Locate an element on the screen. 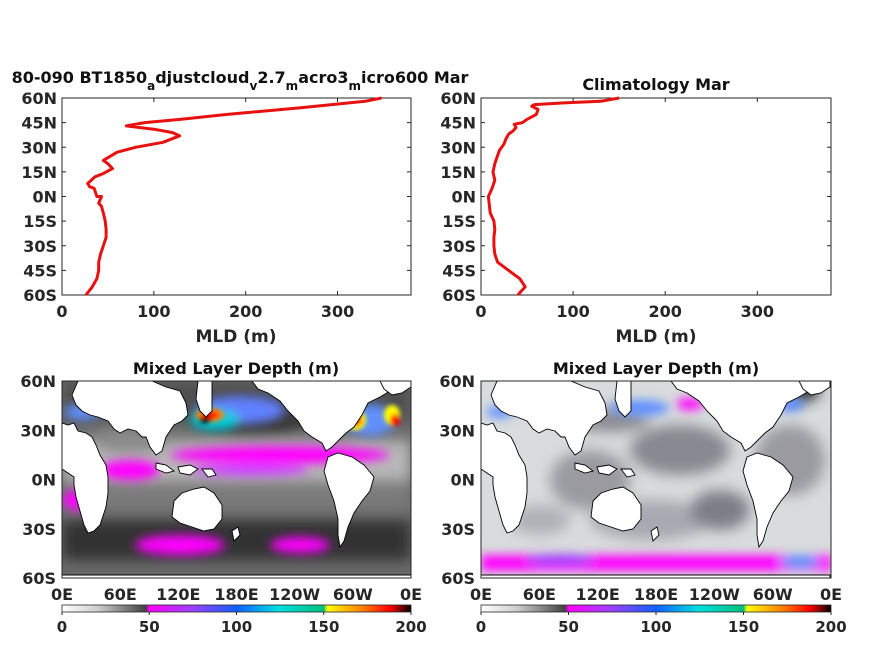 The height and width of the screenshot is (656, 875). panel-3-colorbar-ticks: 0 50 100 150 200 is located at coordinates (242, 624).